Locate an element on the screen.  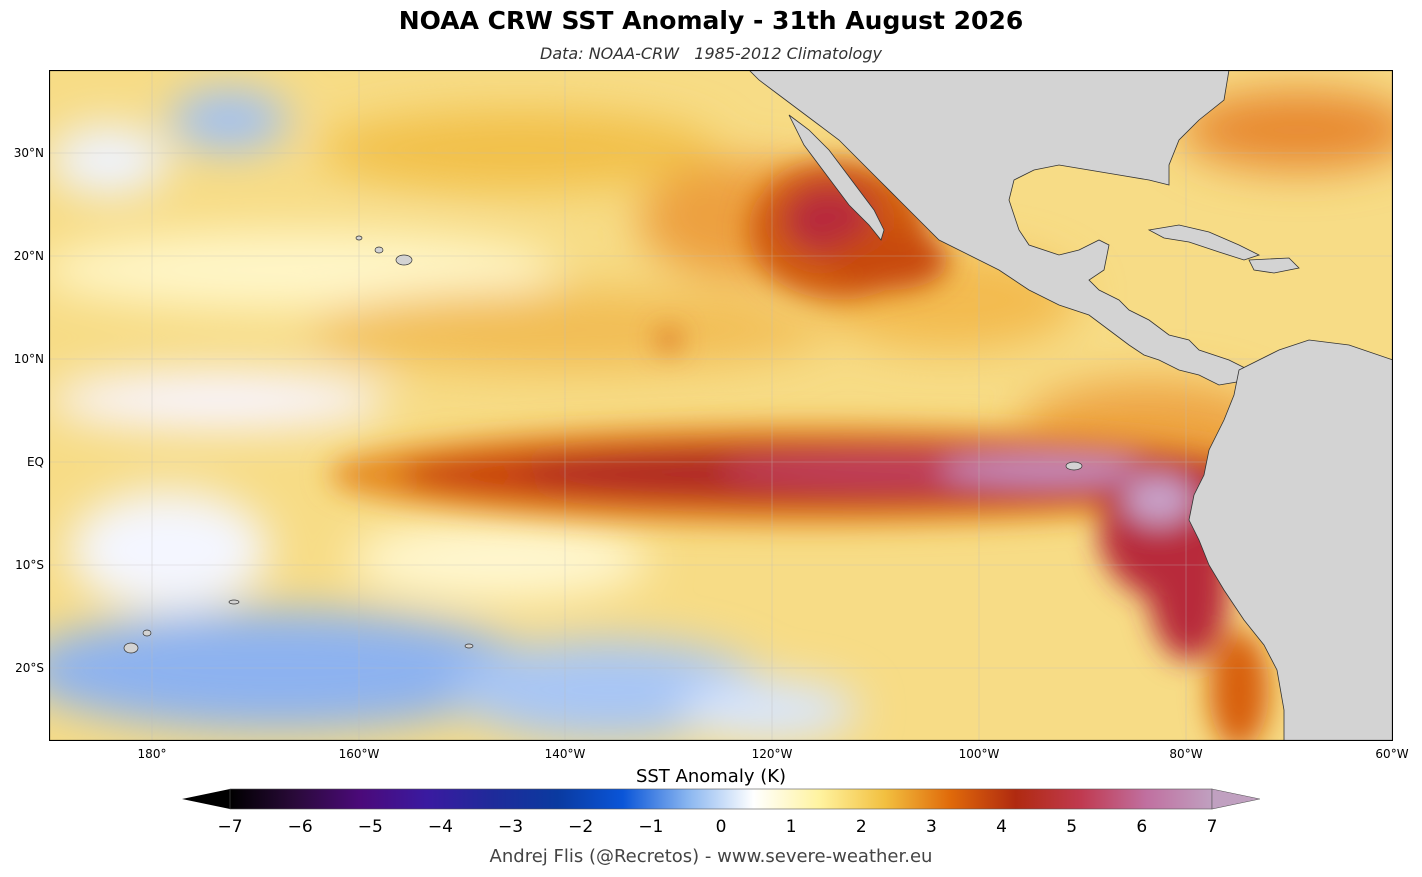
lat-label-eq: EQ is located at coordinates (35, 462).